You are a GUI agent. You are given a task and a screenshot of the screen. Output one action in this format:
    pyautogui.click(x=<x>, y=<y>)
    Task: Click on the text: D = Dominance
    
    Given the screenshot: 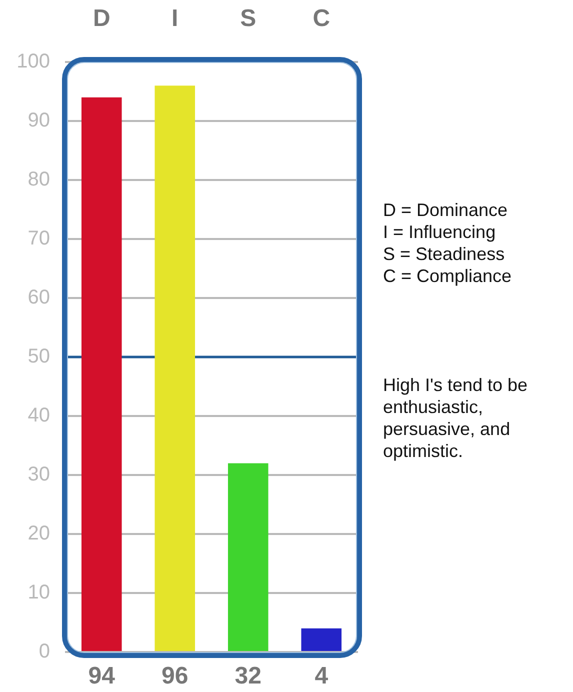 What is the action you would take?
    pyautogui.click(x=446, y=210)
    